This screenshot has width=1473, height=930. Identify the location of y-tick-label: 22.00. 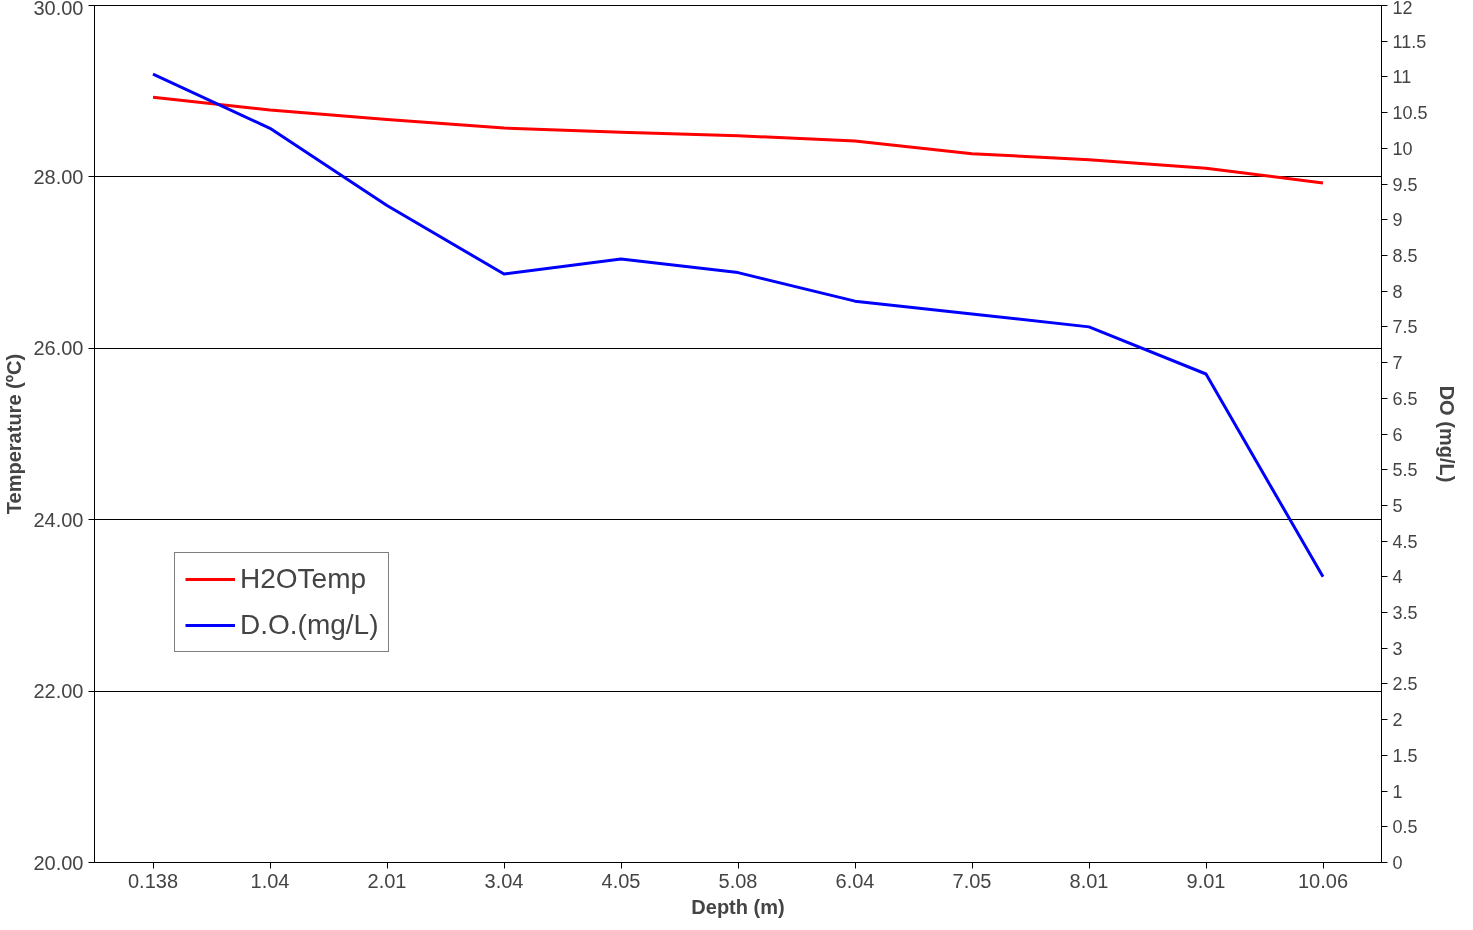
(58, 691).